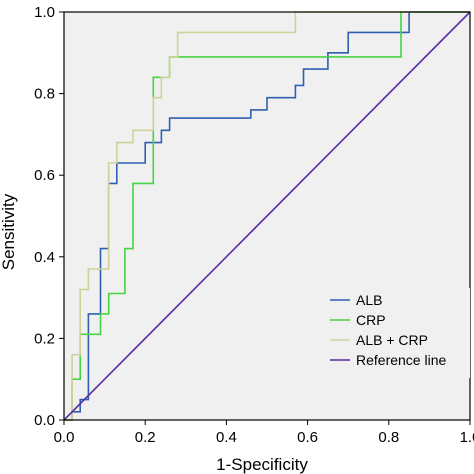 The height and width of the screenshot is (474, 474). Describe the element at coordinates (401, 360) in the screenshot. I see `legend-label-reference-line: Reference line` at that location.